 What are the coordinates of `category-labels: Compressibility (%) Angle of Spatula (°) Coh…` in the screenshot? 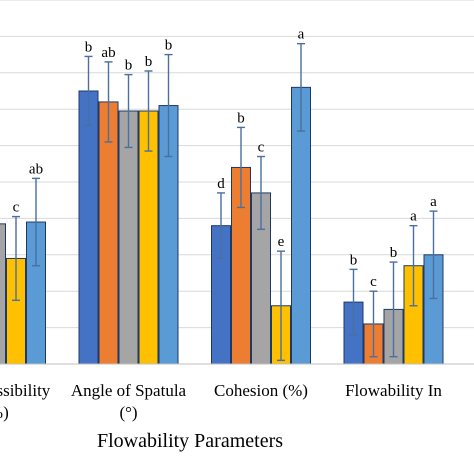 It's located at (221, 401).